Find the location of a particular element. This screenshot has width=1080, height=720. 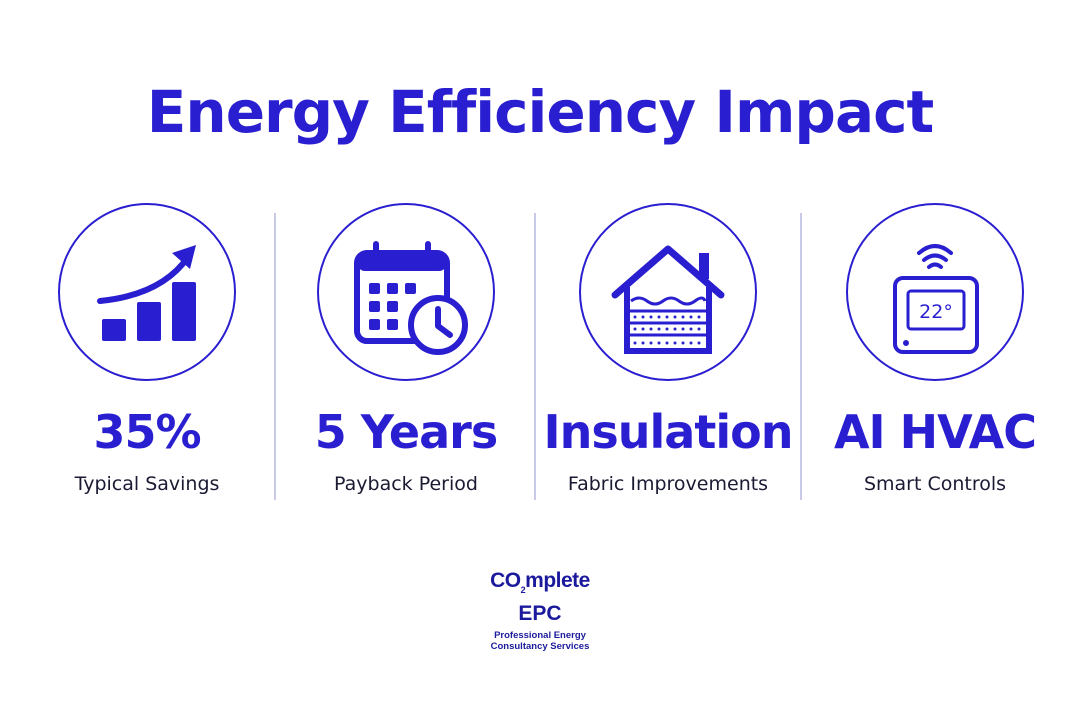

growth-chart-icon is located at coordinates (146, 293).